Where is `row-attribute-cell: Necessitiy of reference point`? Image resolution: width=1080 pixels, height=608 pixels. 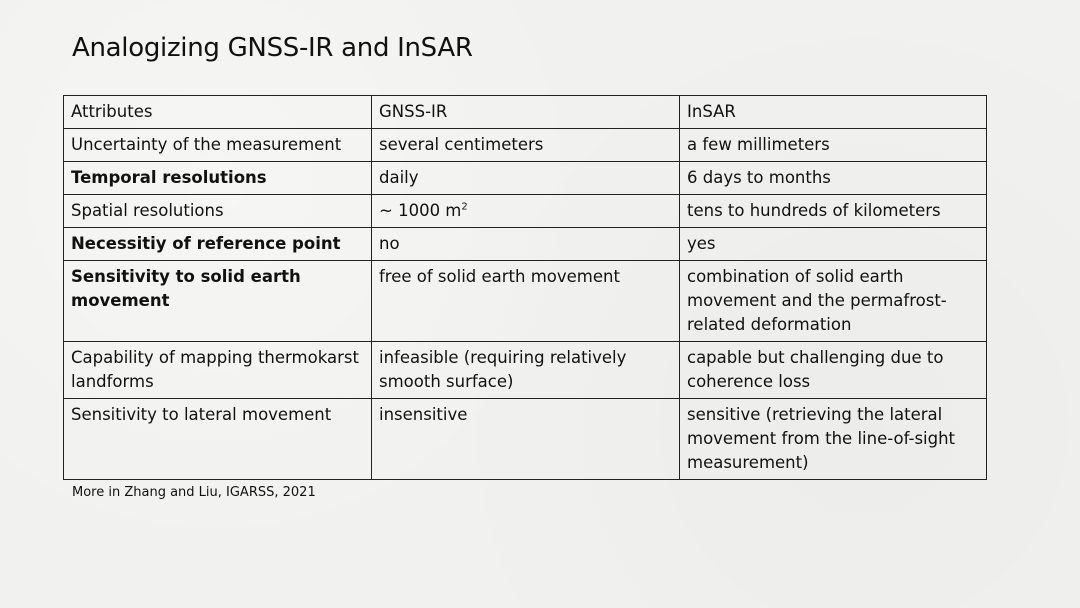 row-attribute-cell: Necessitiy of reference point is located at coordinates (217, 244).